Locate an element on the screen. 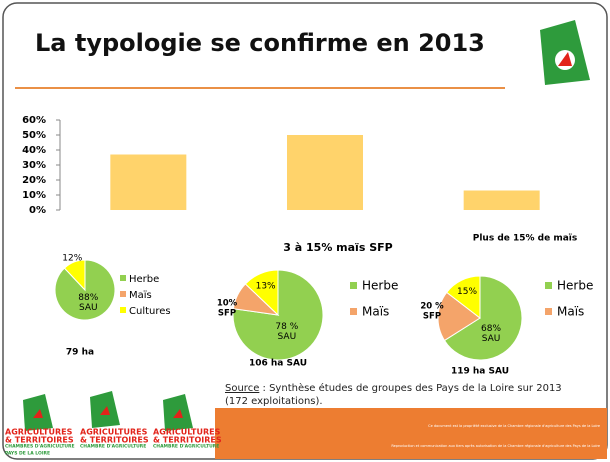 The image size is (610, 462). pie-value-label: 13% is located at coordinates (266, 287).